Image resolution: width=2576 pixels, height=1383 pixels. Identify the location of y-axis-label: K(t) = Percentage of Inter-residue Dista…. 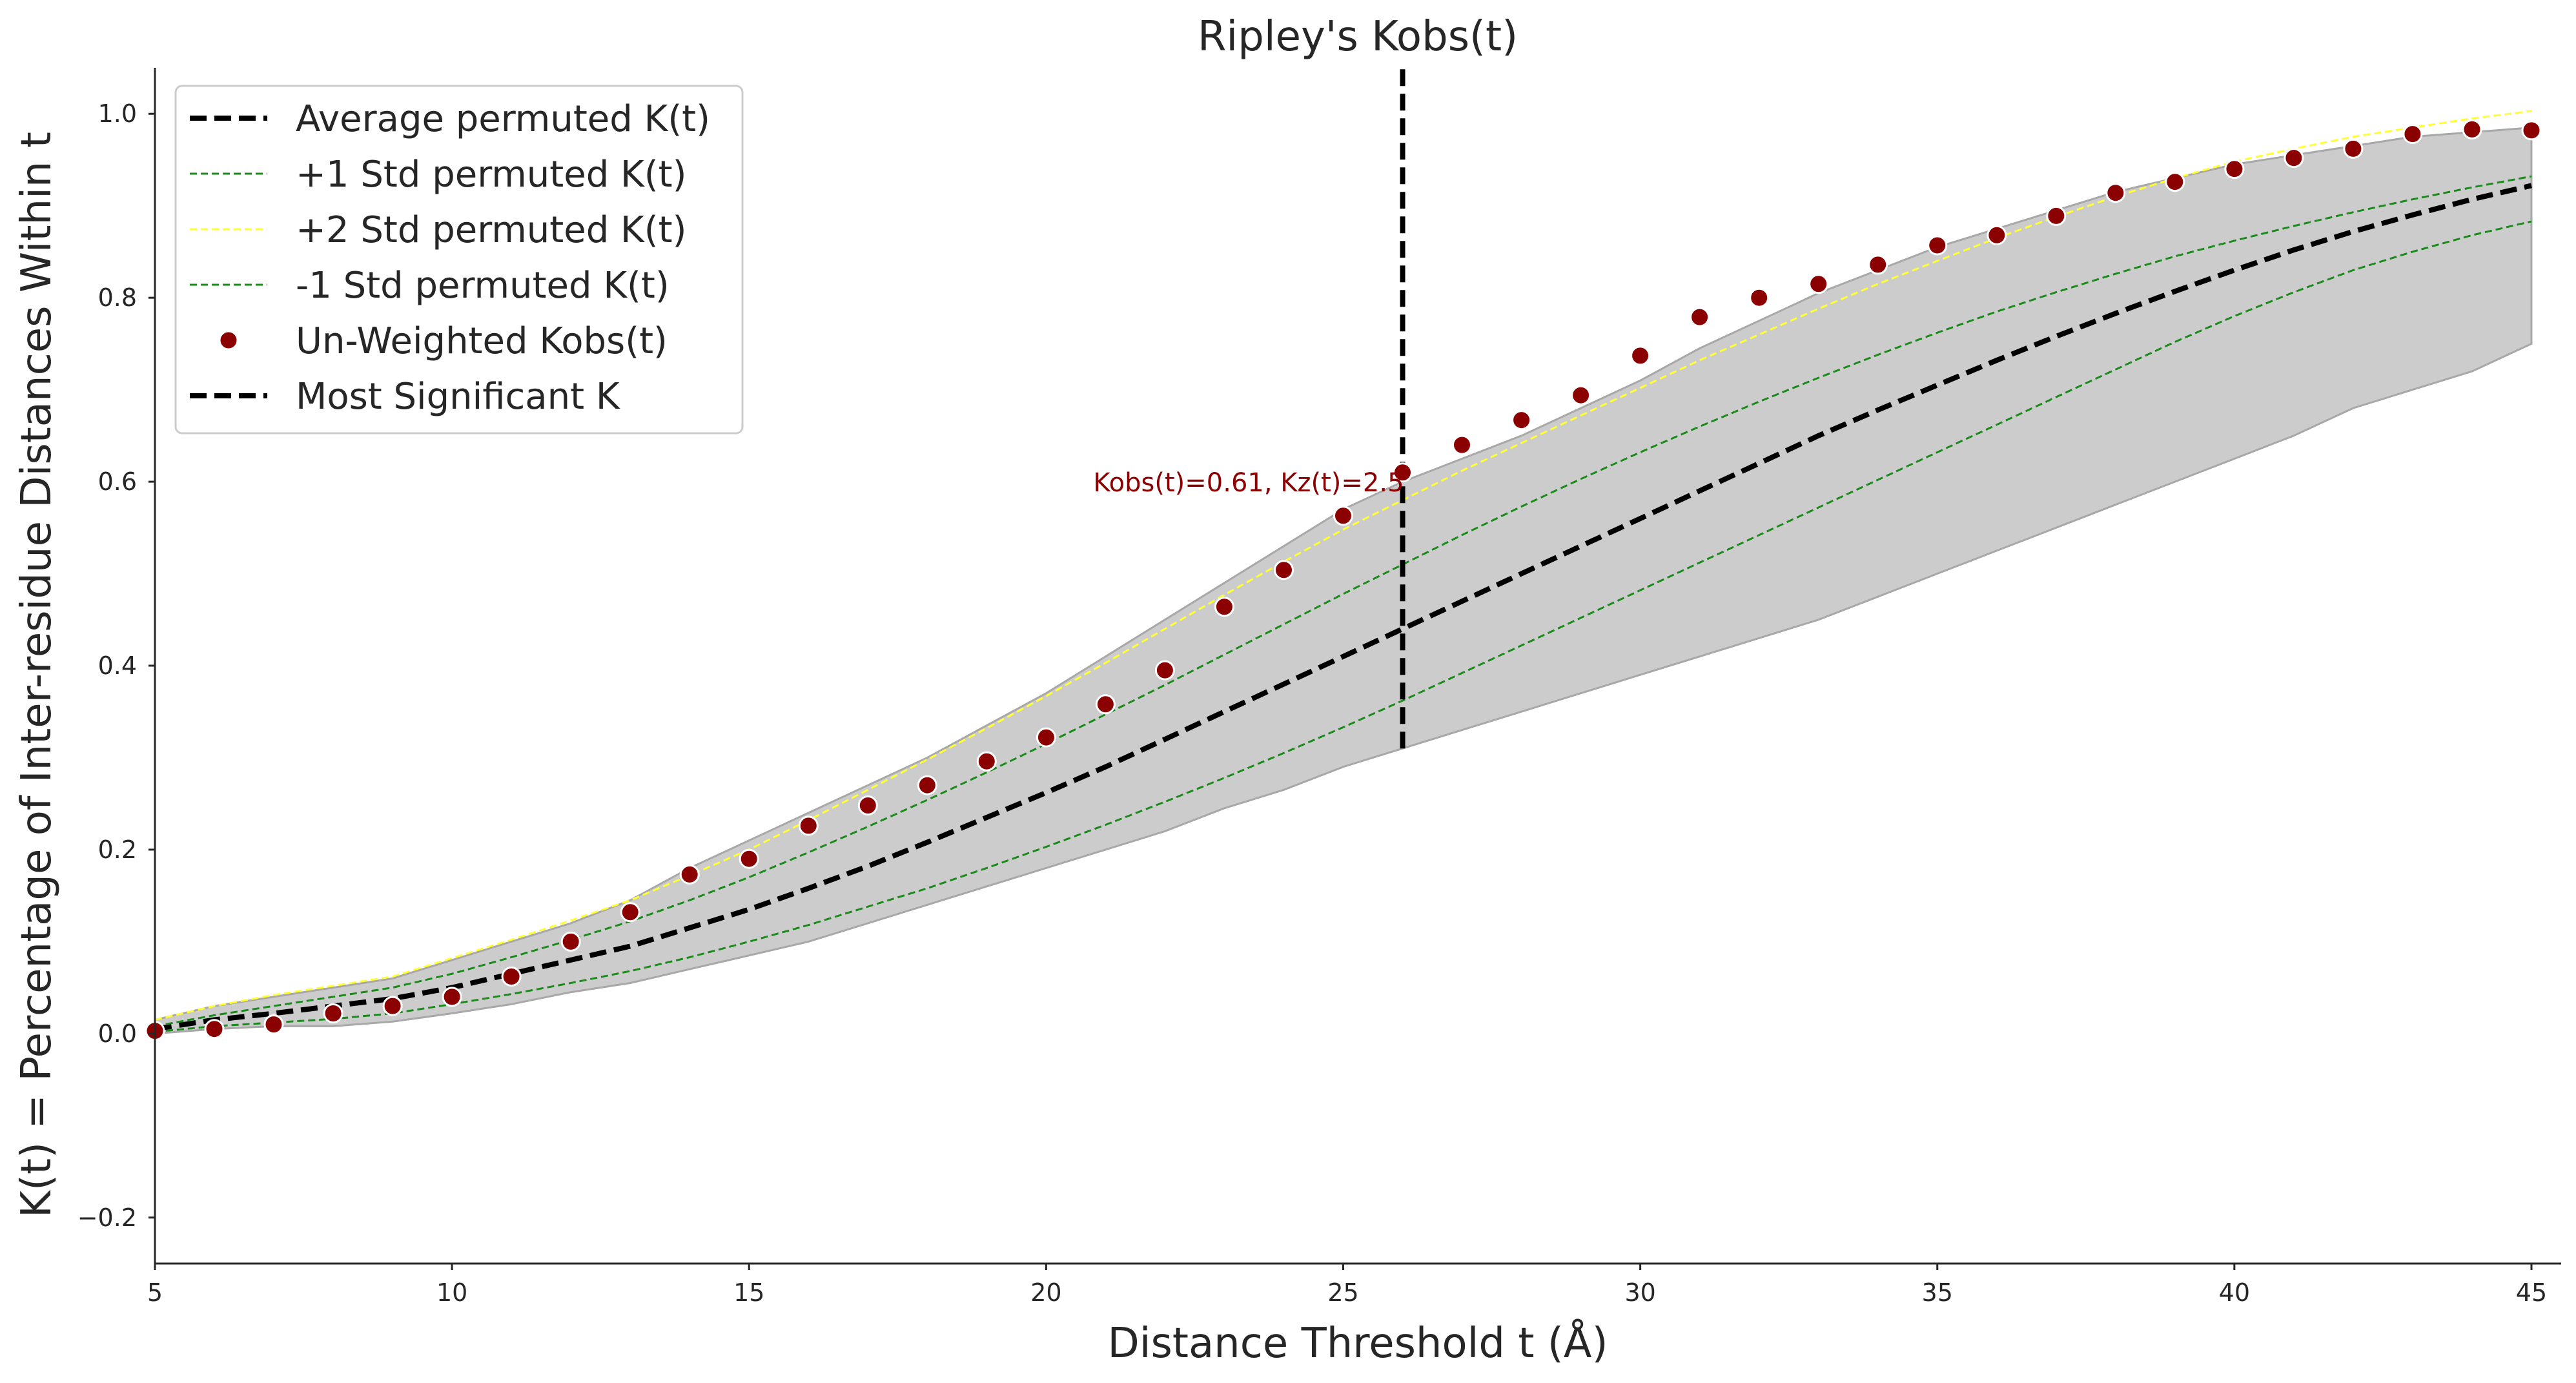
(37, 675).